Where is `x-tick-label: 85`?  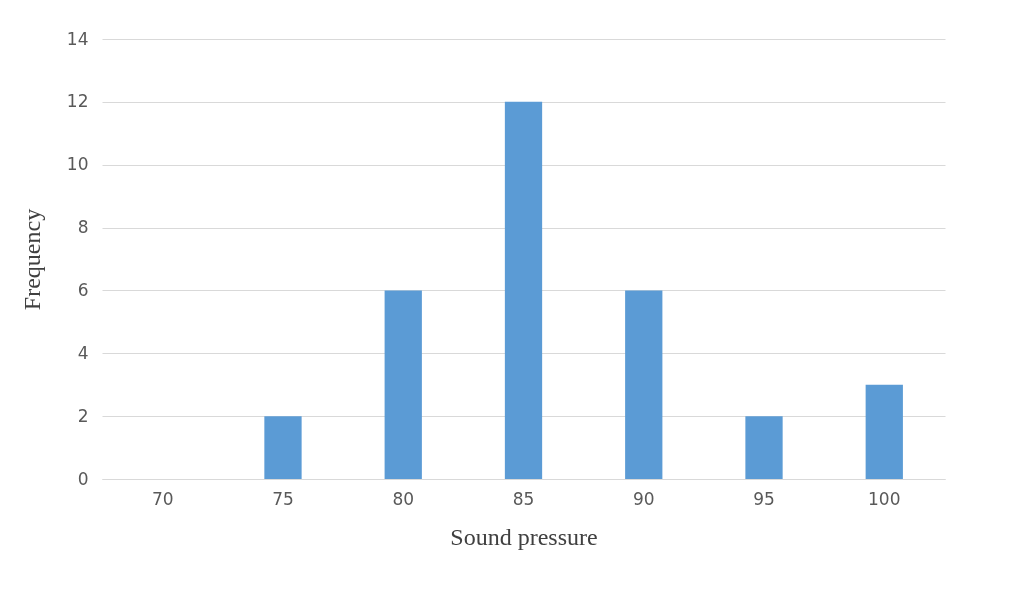
x-tick-label: 85 is located at coordinates (523, 498).